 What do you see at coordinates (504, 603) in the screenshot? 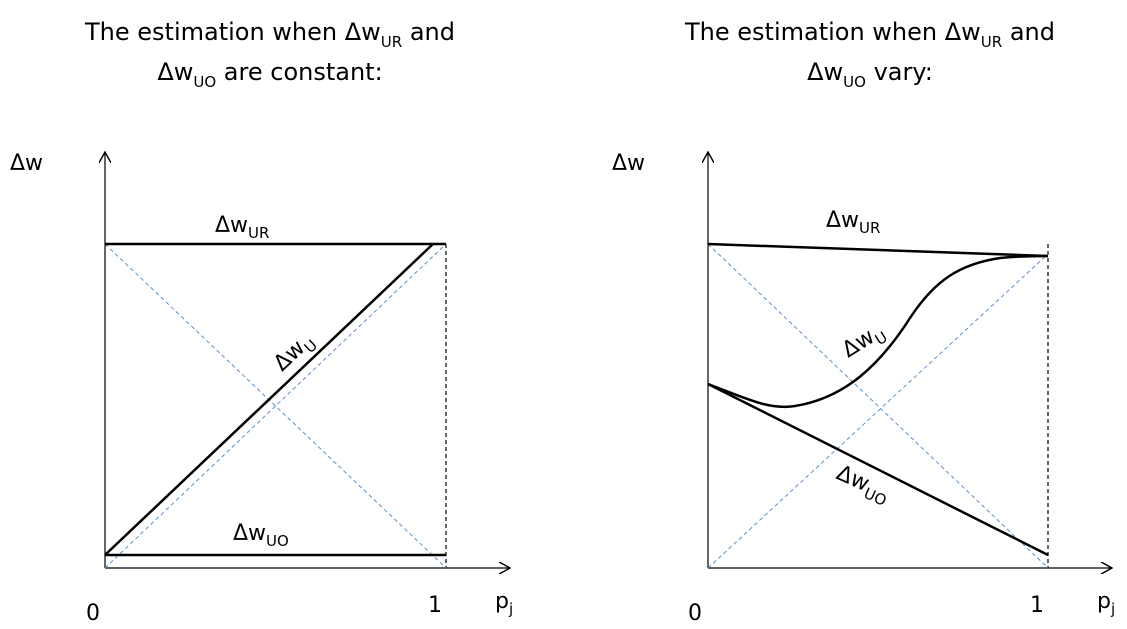
I see `left-x-axis-label: pj` at bounding box center [504, 603].